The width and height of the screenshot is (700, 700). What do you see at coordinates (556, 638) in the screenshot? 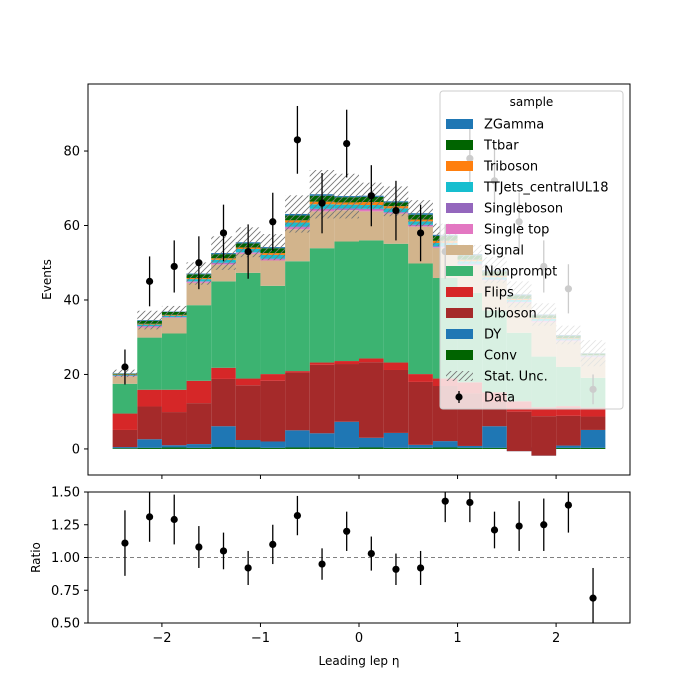
I see `x-tick-label: 2` at bounding box center [556, 638].